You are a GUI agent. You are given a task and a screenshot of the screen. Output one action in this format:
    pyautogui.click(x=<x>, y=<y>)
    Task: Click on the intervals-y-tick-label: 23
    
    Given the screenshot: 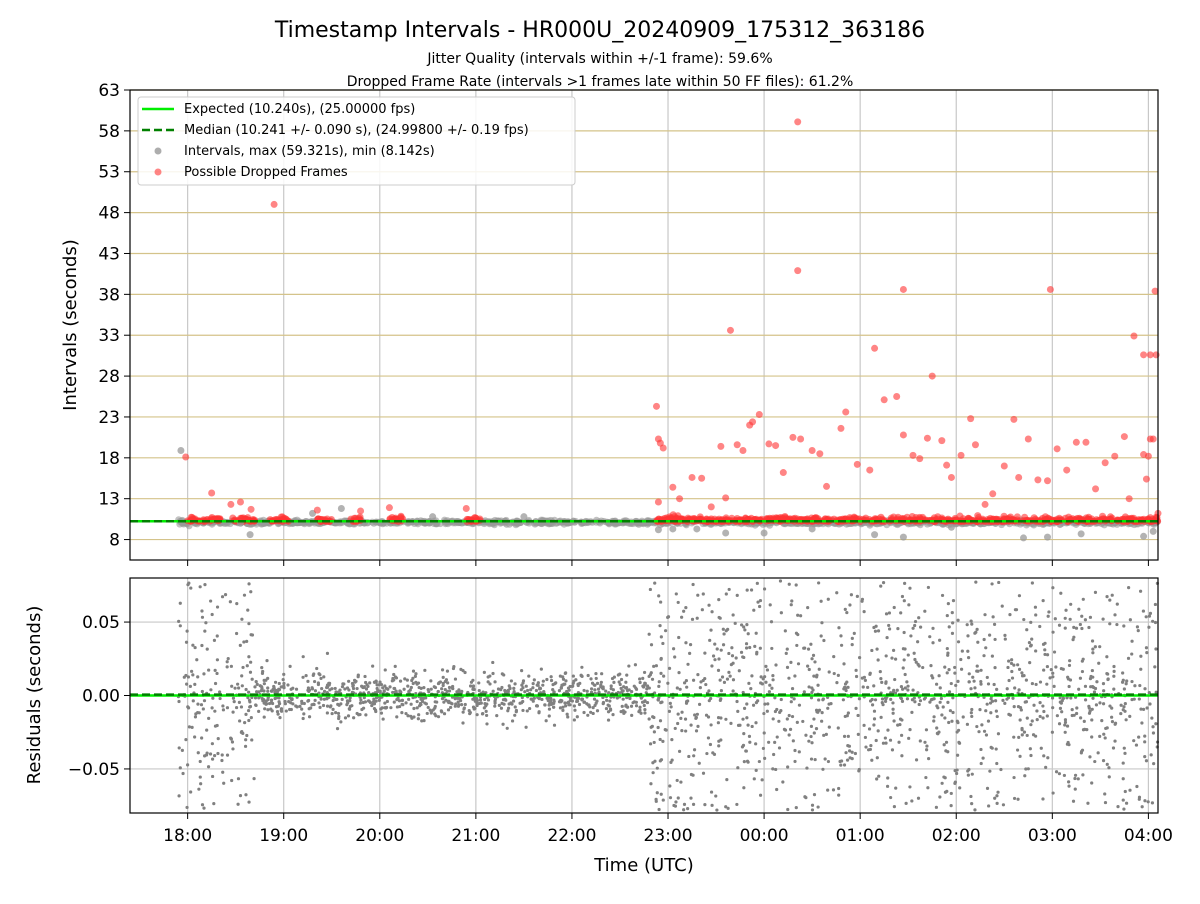 What is the action you would take?
    pyautogui.click(x=109, y=418)
    